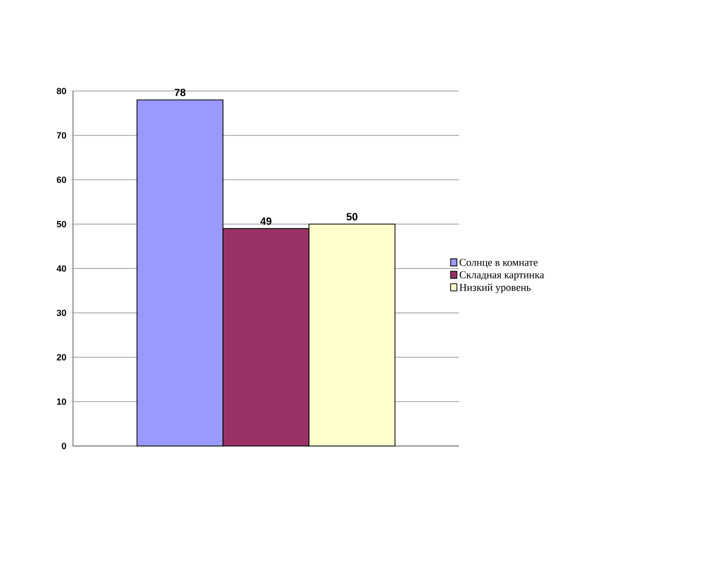  Describe the element at coordinates (495, 289) in the screenshot. I see `legend-label: Низкий уровень` at that location.